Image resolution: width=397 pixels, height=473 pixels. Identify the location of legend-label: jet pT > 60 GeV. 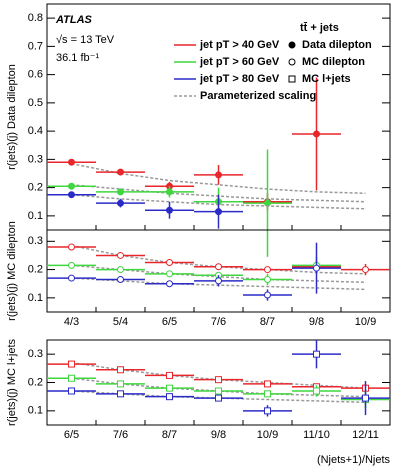
(239, 62).